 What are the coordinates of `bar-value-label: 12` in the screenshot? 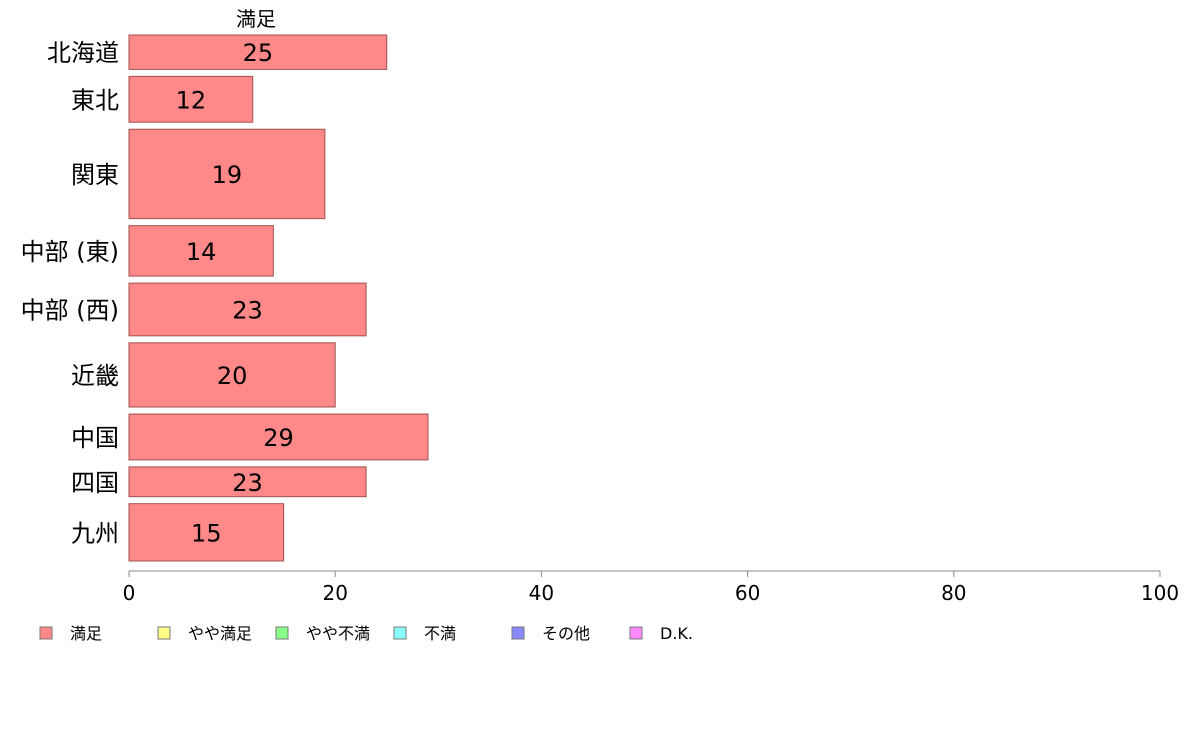 It's located at (191, 100).